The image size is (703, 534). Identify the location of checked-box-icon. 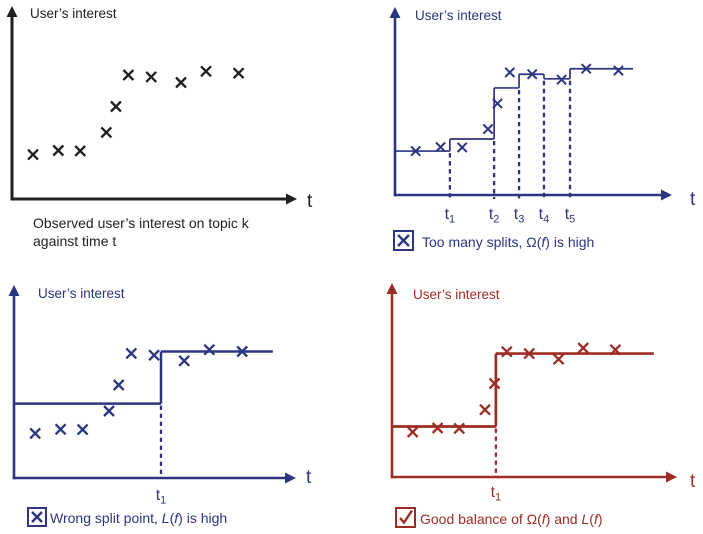
(405, 517).